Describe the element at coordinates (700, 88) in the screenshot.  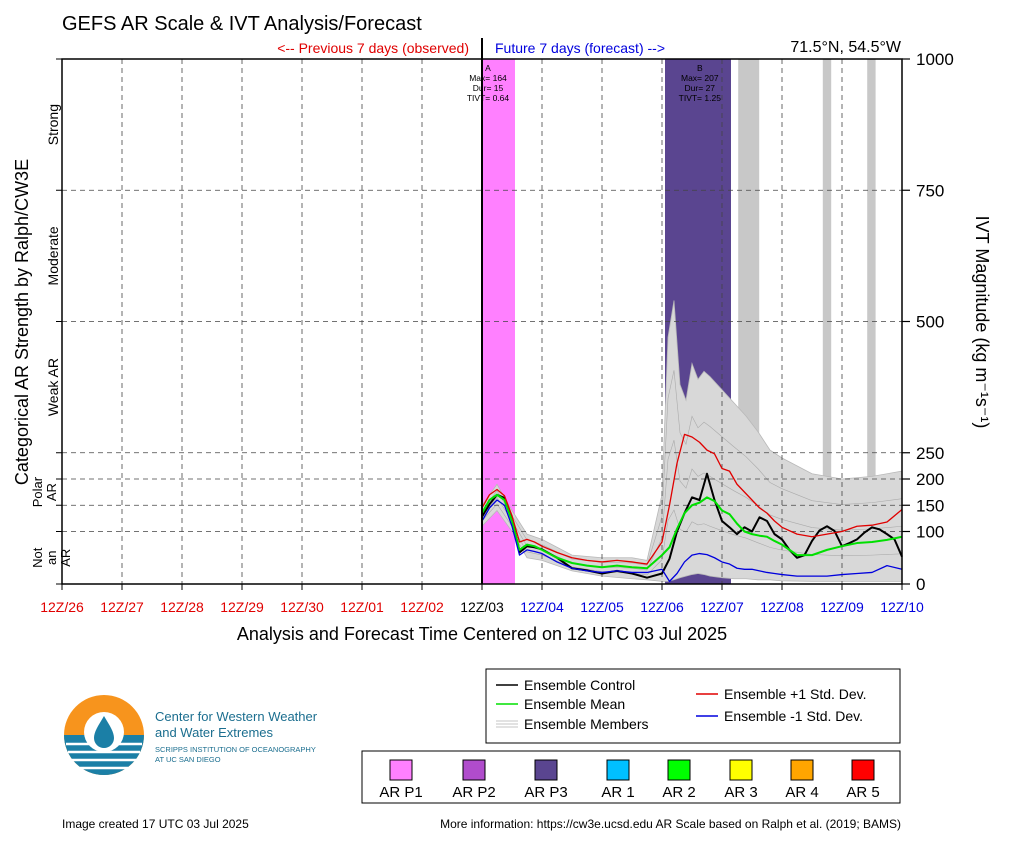
I see `event-annotation-B-line-3: Dur= 27` at that location.